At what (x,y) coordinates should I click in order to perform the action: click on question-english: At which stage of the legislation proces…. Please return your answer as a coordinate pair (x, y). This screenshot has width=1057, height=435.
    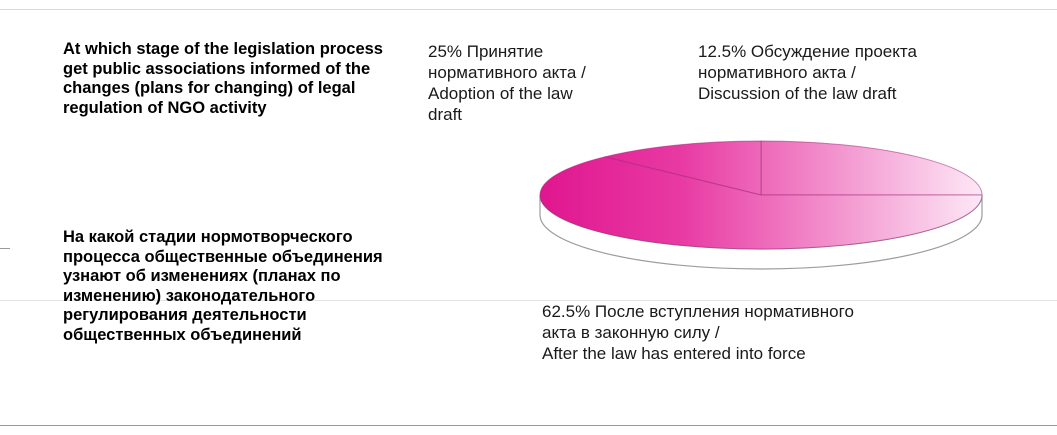
    Looking at the image, I should click on (223, 78).